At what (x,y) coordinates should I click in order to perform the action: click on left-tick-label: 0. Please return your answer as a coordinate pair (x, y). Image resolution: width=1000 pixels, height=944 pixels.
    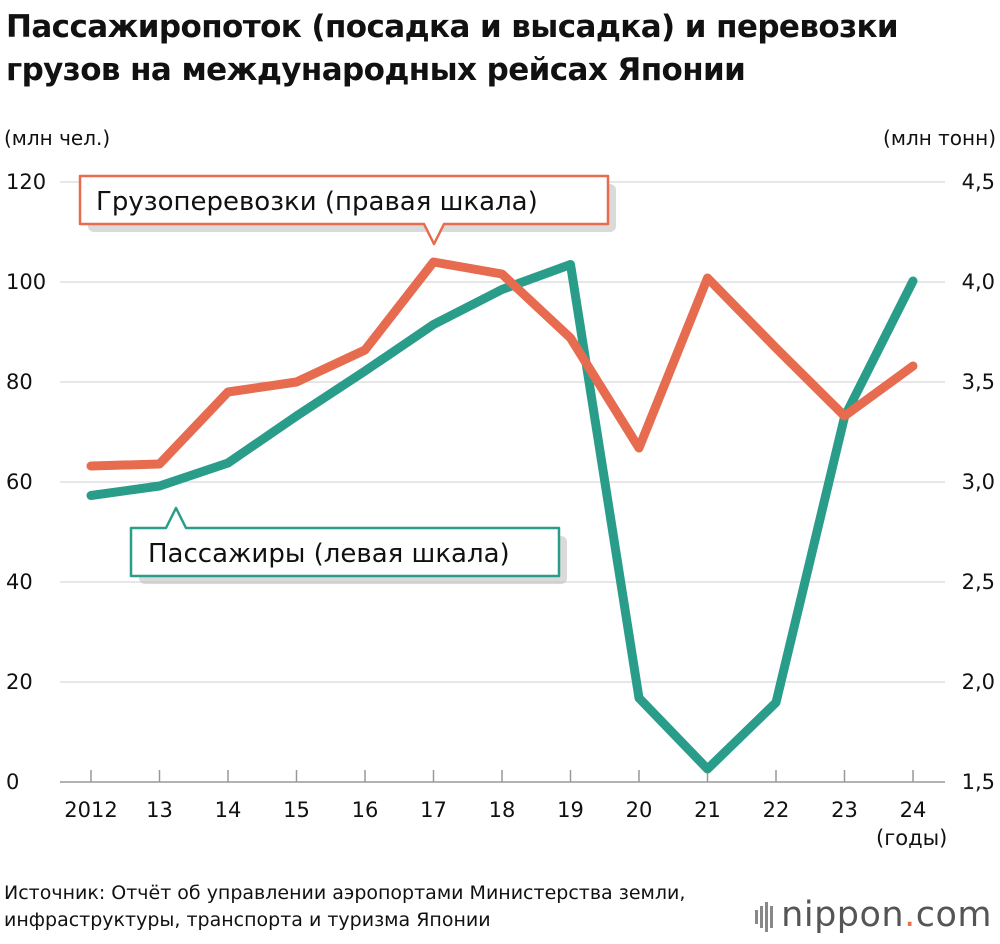
    Looking at the image, I should click on (12, 782).